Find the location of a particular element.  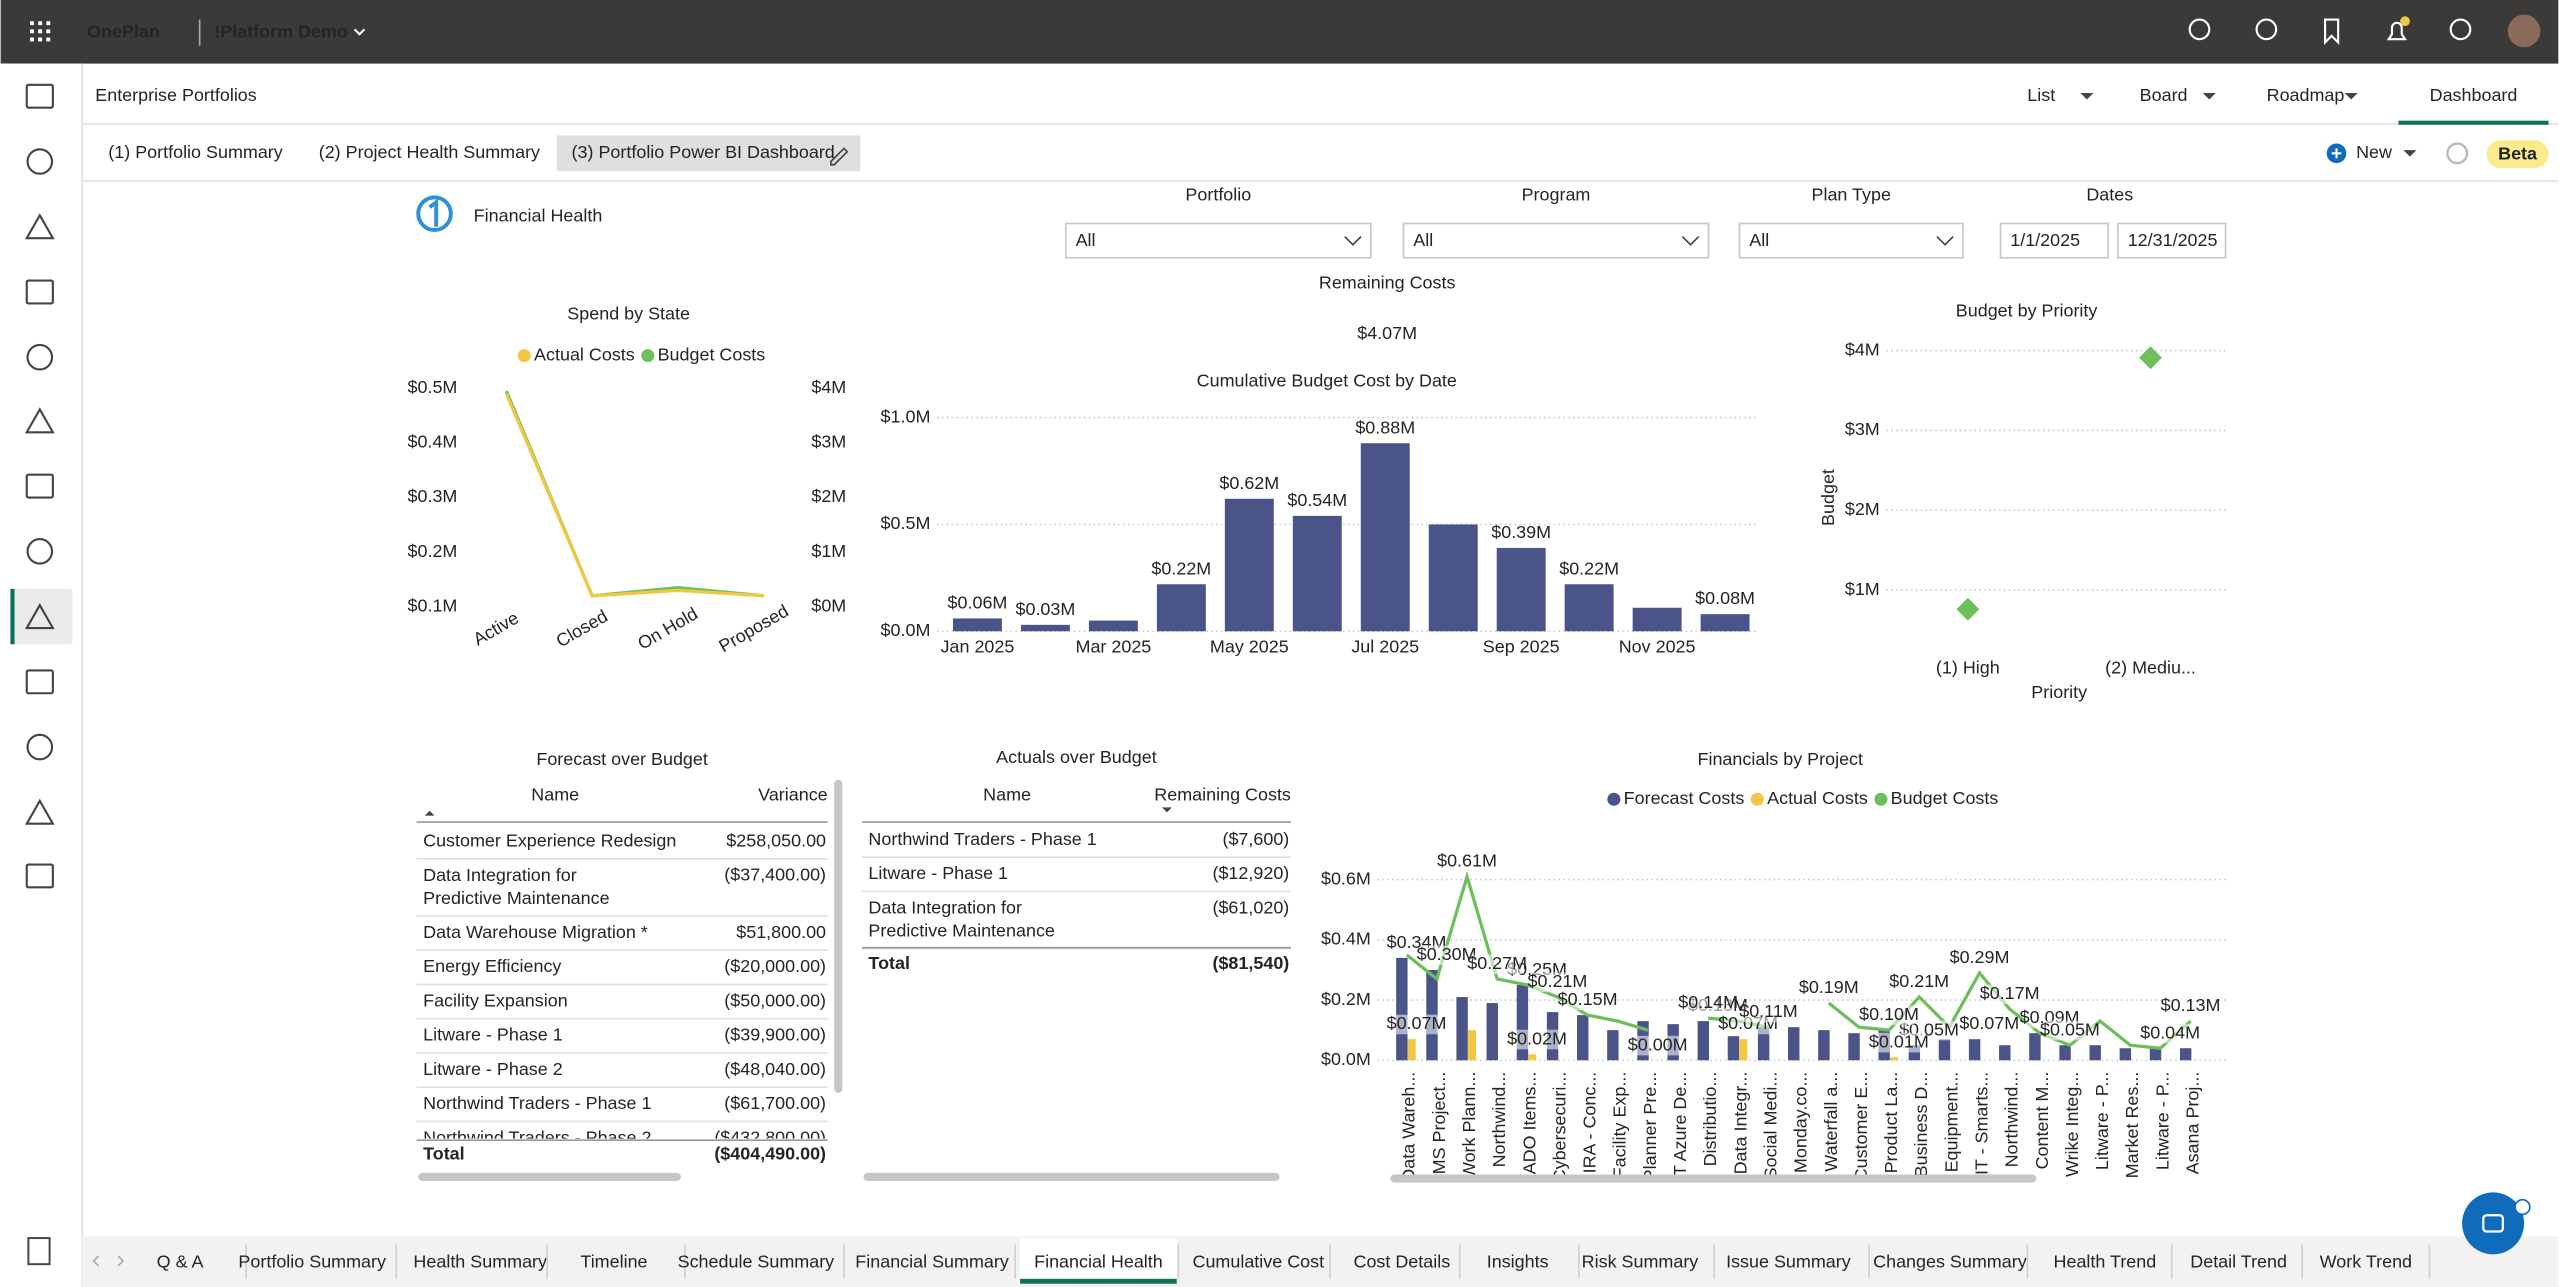

bottom-tab: Health Summary is located at coordinates (480, 1261).